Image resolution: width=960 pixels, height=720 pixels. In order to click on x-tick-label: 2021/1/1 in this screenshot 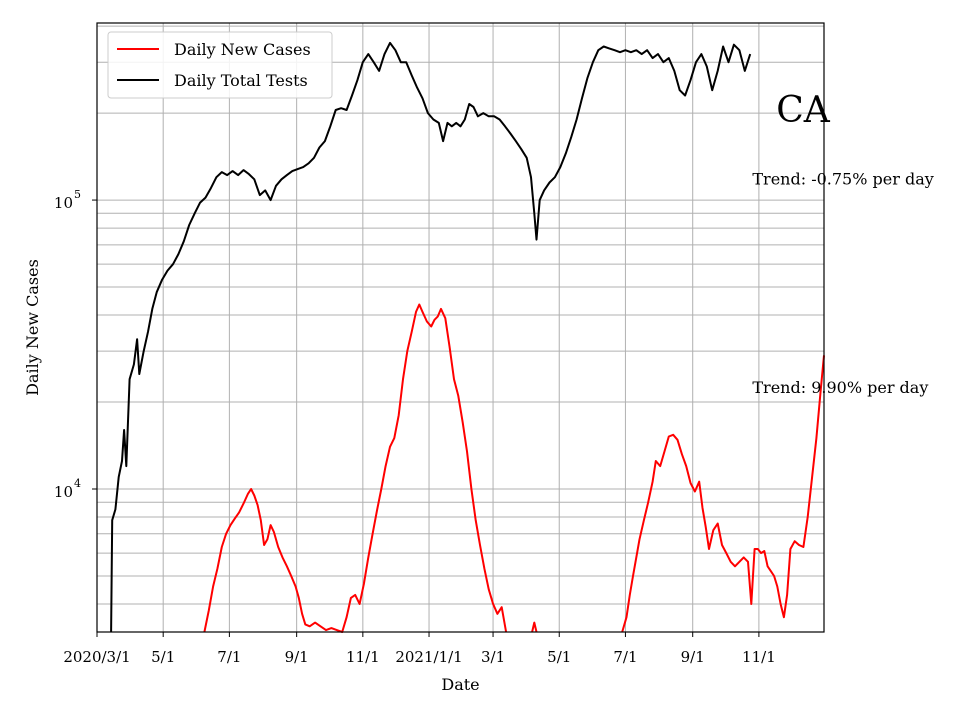, I will do `click(428, 657)`.